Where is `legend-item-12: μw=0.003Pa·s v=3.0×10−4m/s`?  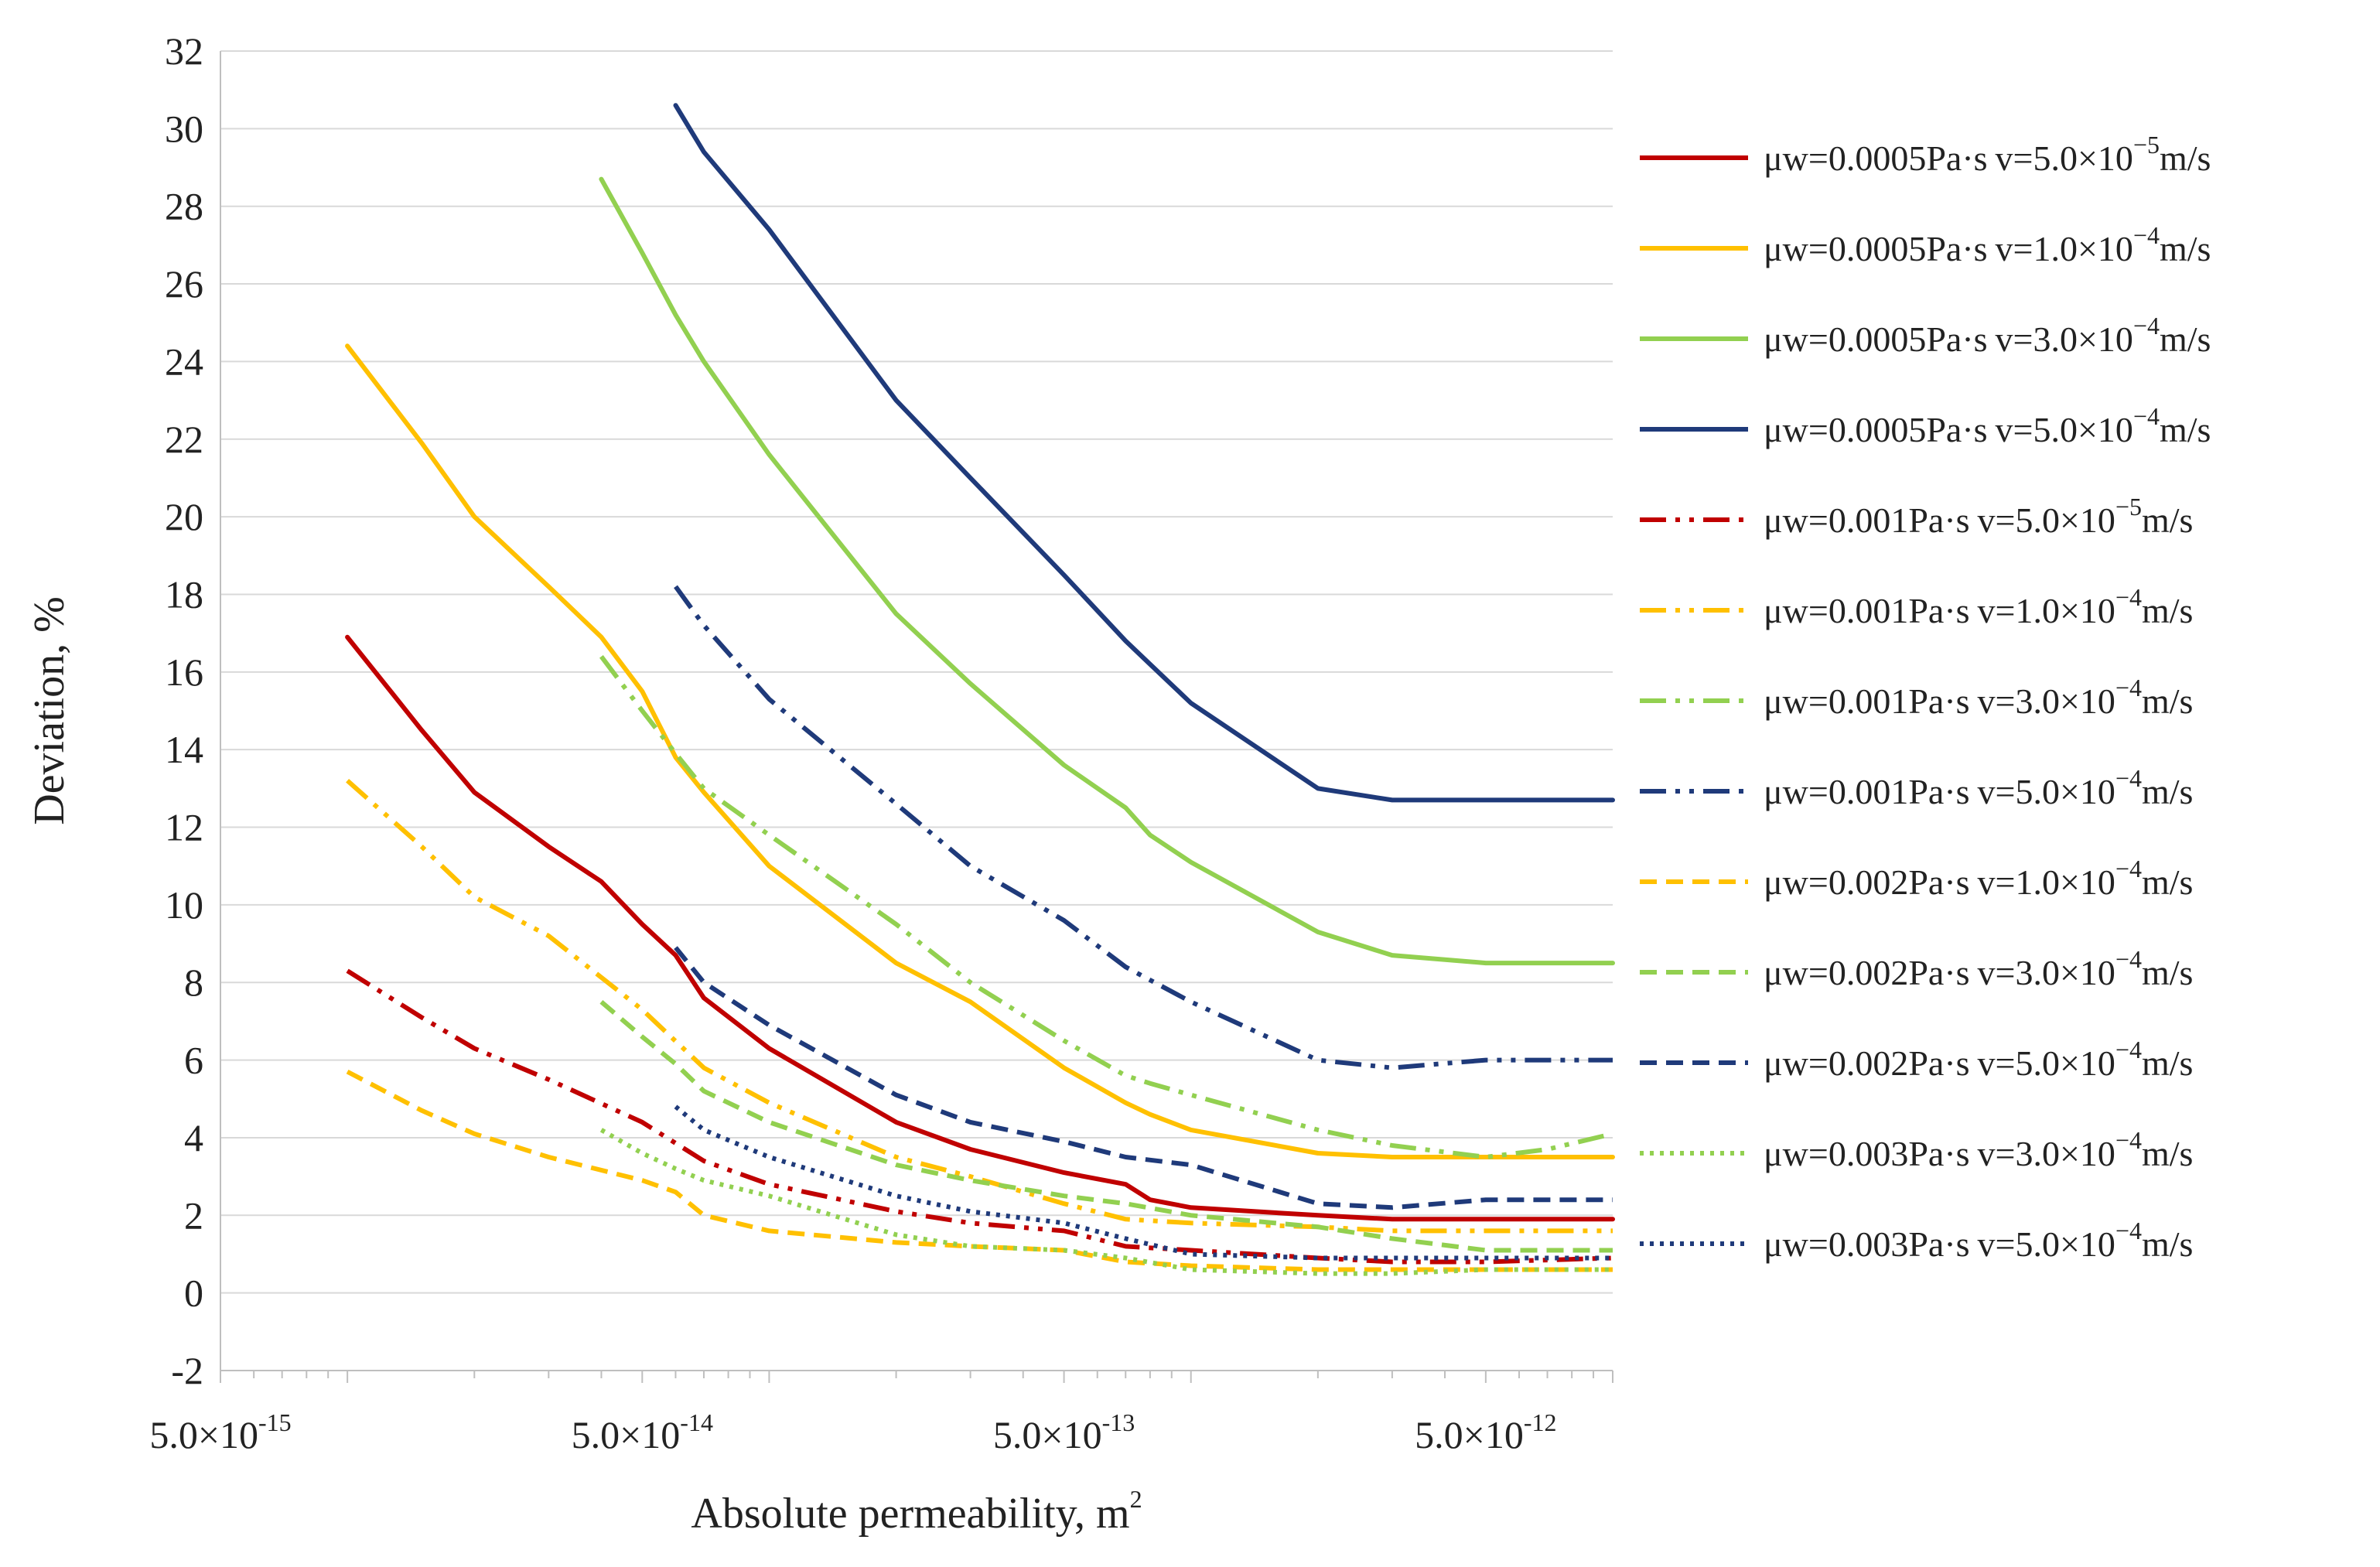 legend-item-12: μw=0.003Pa·s v=3.0×10−4m/s is located at coordinates (1917, 1149).